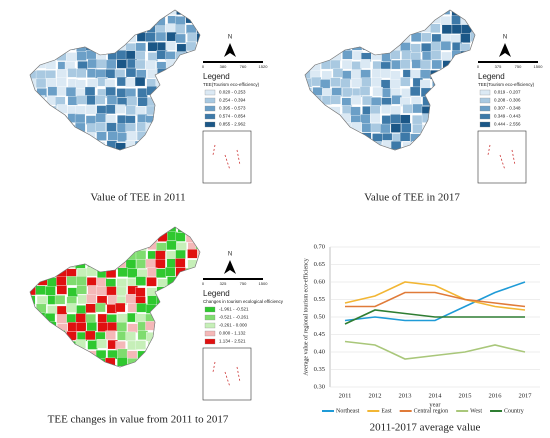  I want to click on scale-label: 1500, so click(264, 283).